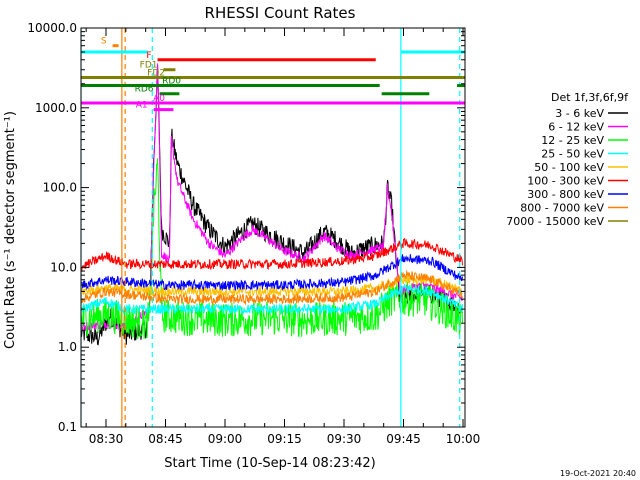  Describe the element at coordinates (403, 439) in the screenshot. I see `x-tick-label-5: 09:45` at that location.